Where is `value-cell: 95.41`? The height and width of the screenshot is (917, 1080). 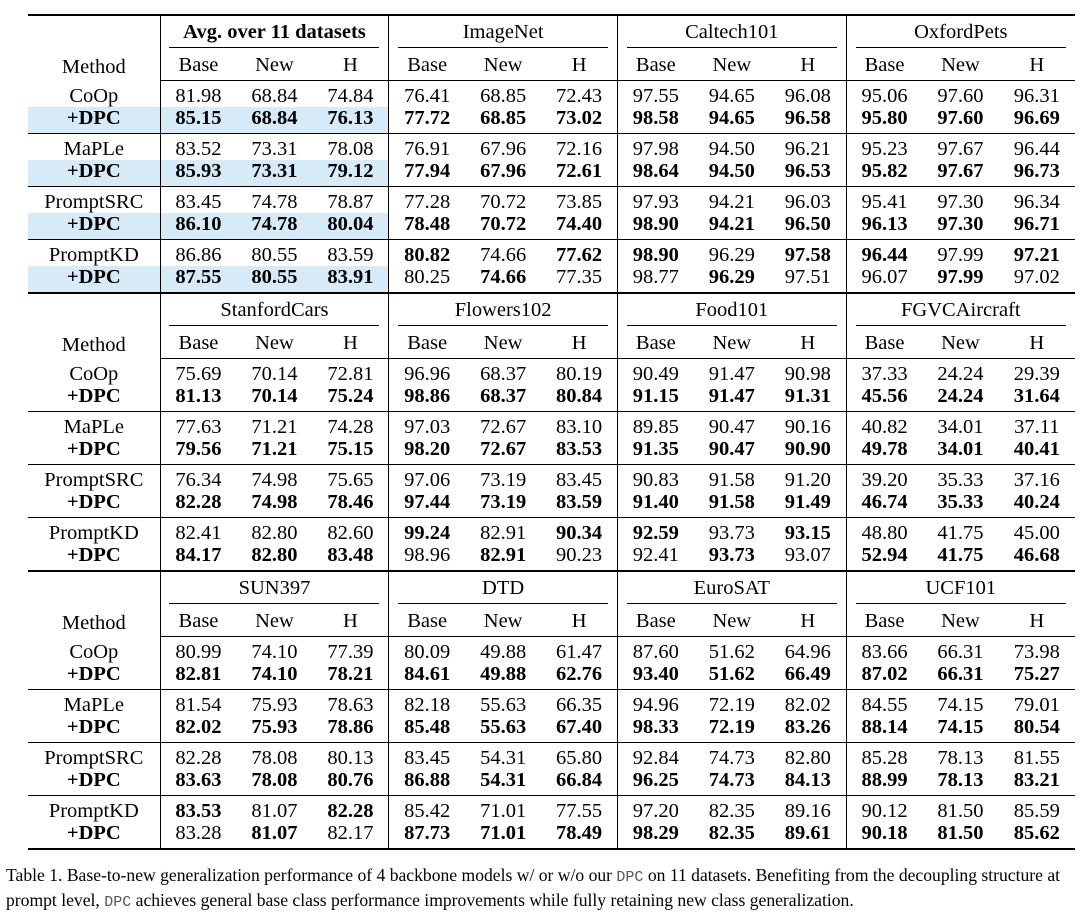
value-cell: 95.41 is located at coordinates (884, 199).